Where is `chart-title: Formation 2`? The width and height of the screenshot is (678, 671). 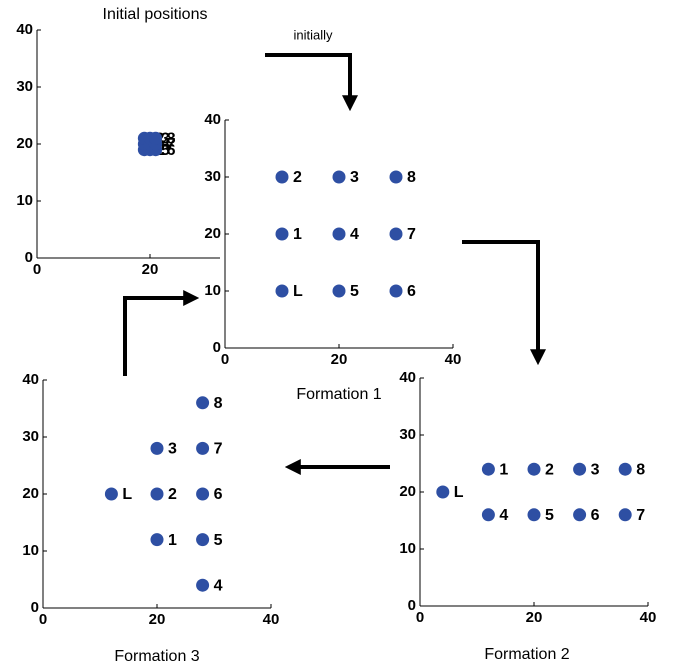 chart-title: Formation 2 is located at coordinates (526, 654).